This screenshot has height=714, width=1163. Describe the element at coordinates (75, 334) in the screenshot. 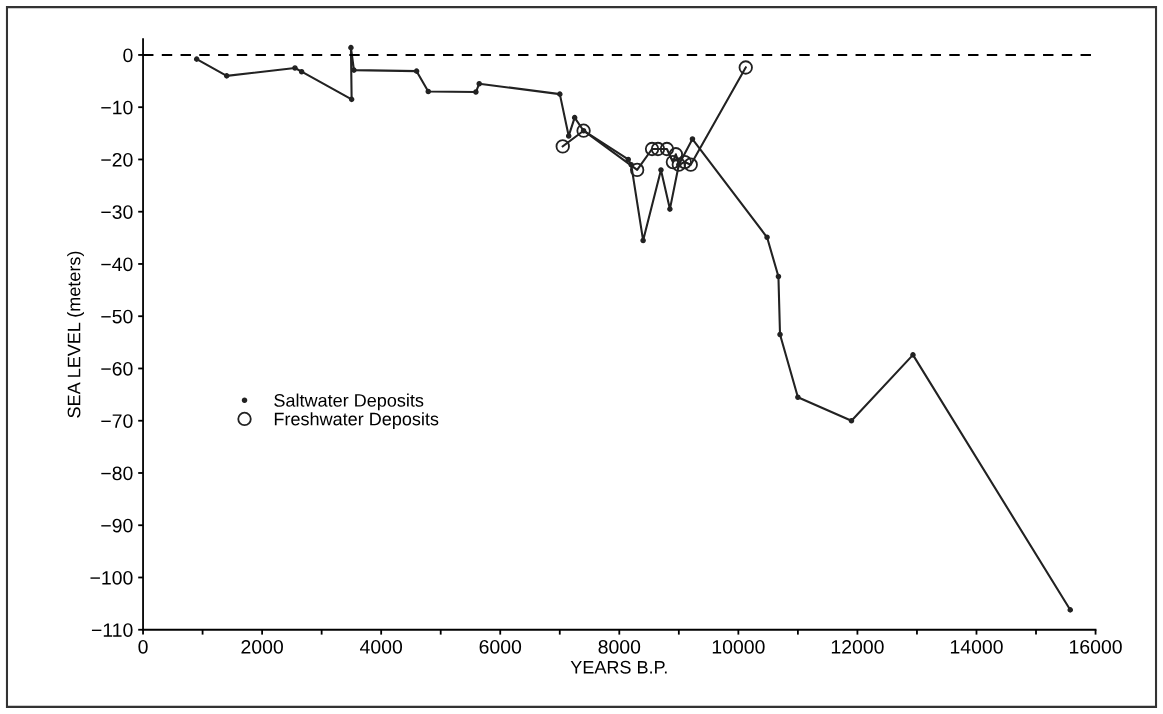

I see `y-axis-title: SEA LEVEL (meters)` at that location.